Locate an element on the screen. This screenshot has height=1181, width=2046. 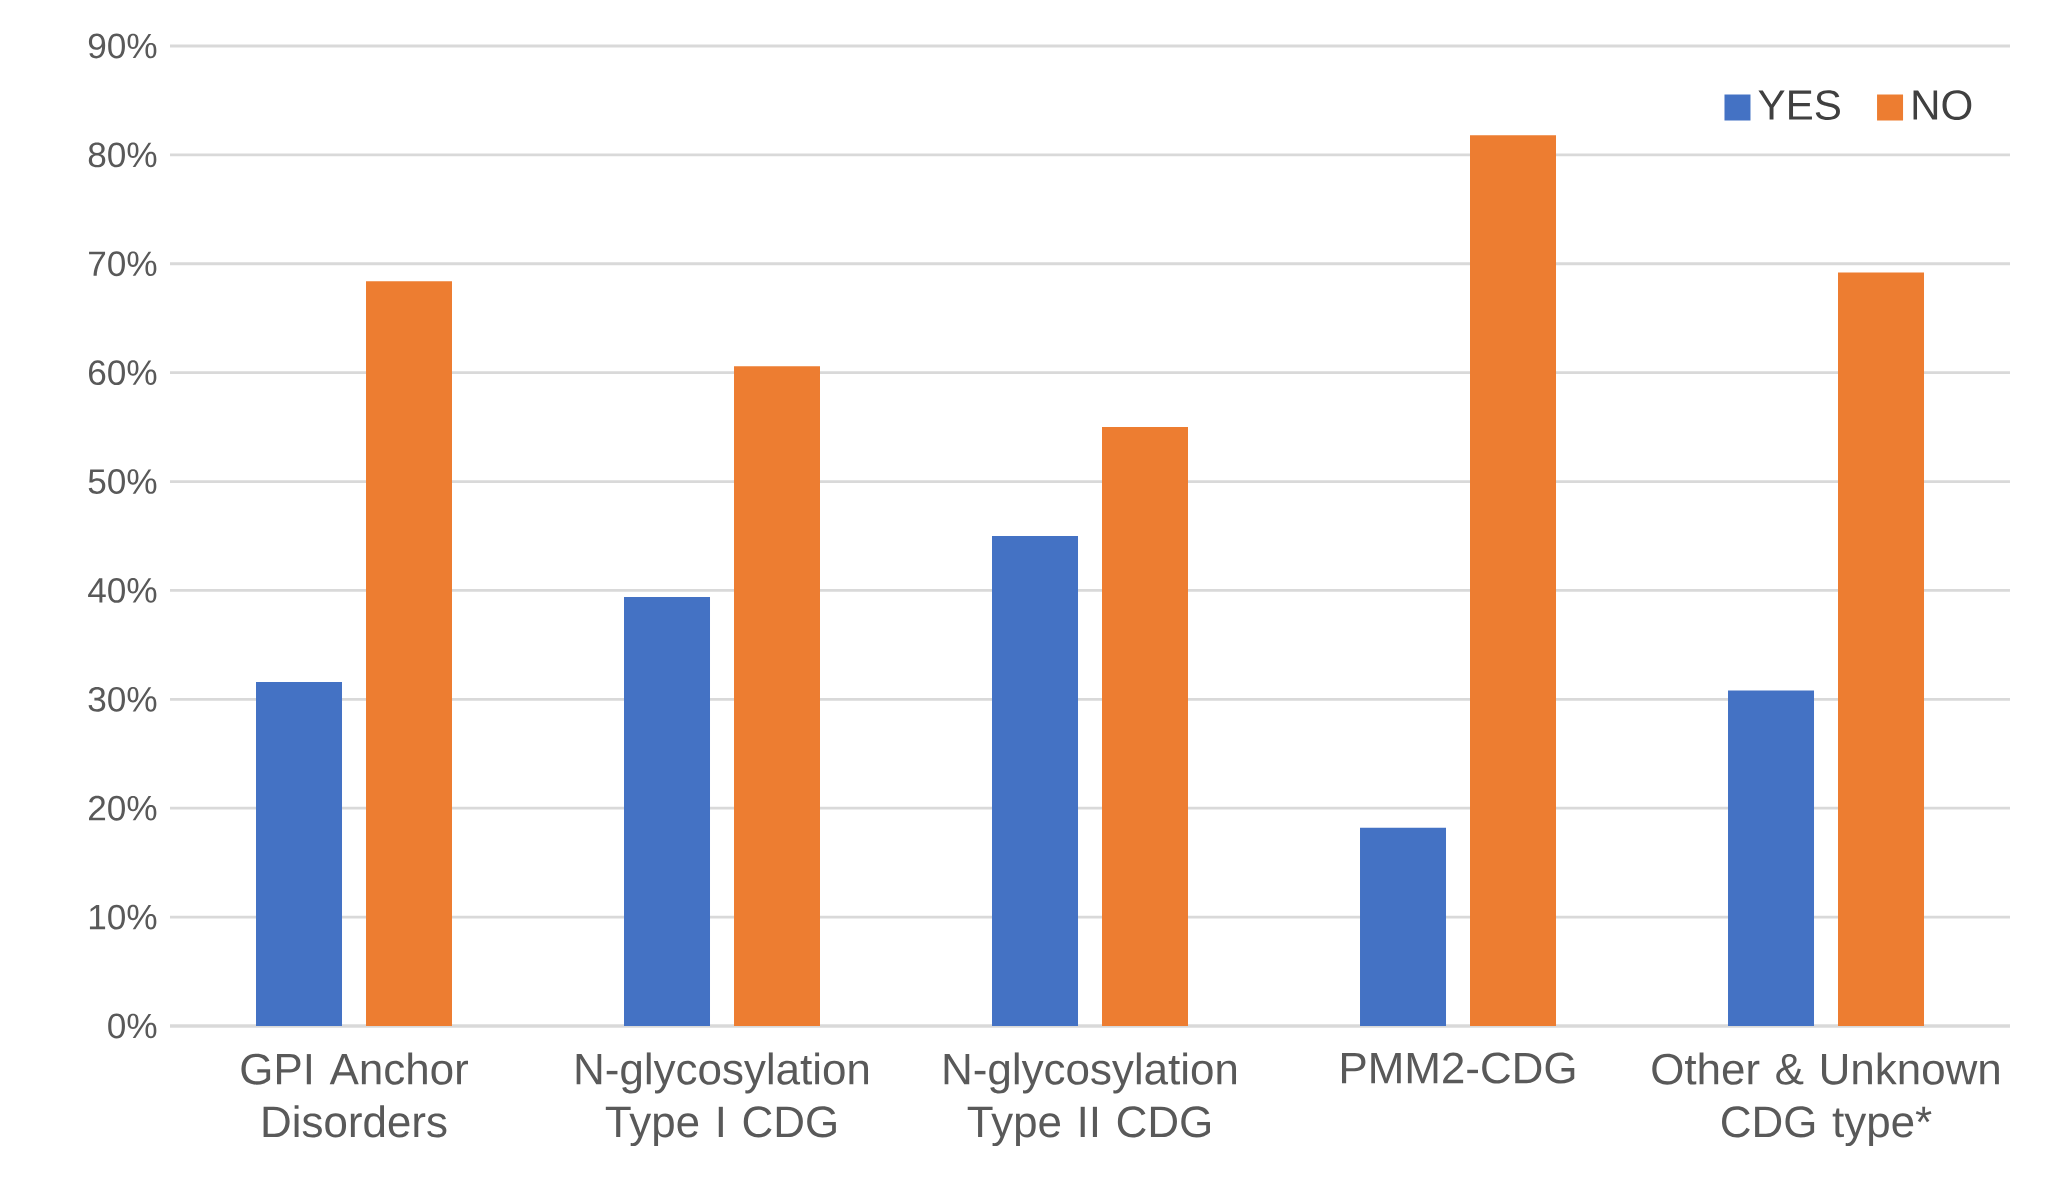
legend-label: YES is located at coordinates (1799, 105).